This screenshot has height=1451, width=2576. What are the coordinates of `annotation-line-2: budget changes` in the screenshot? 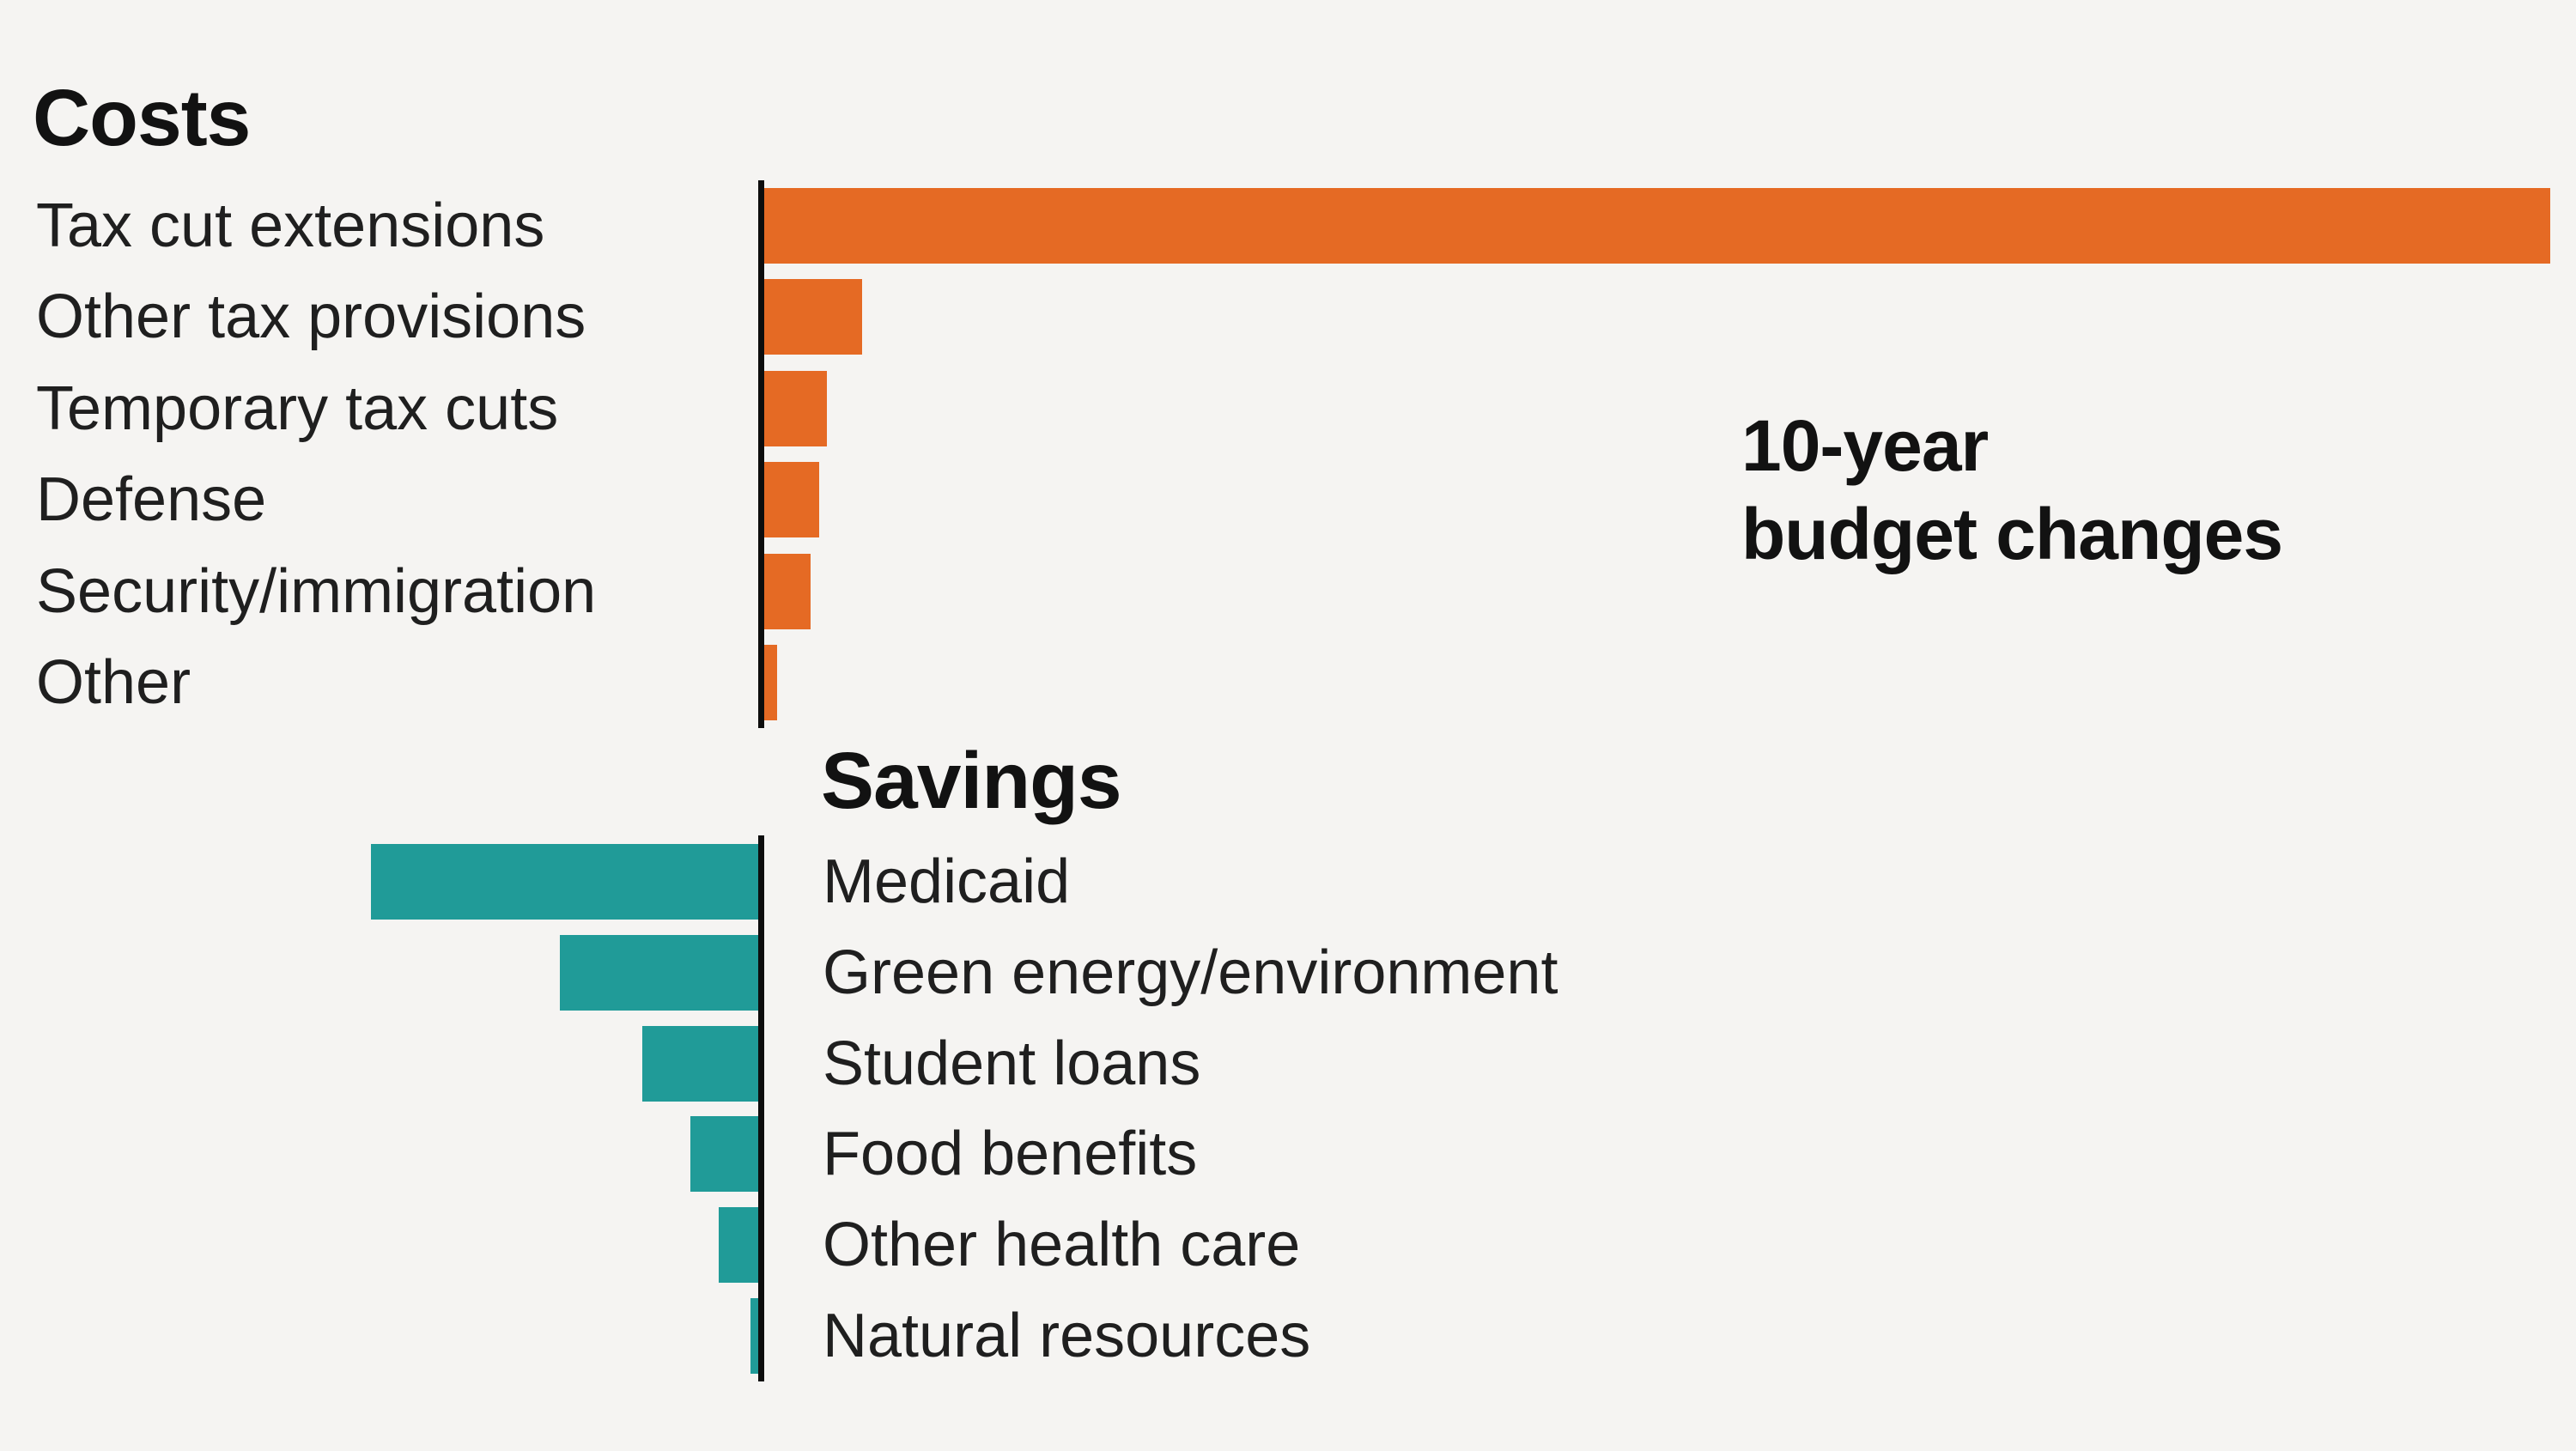 It's located at (2012, 534).